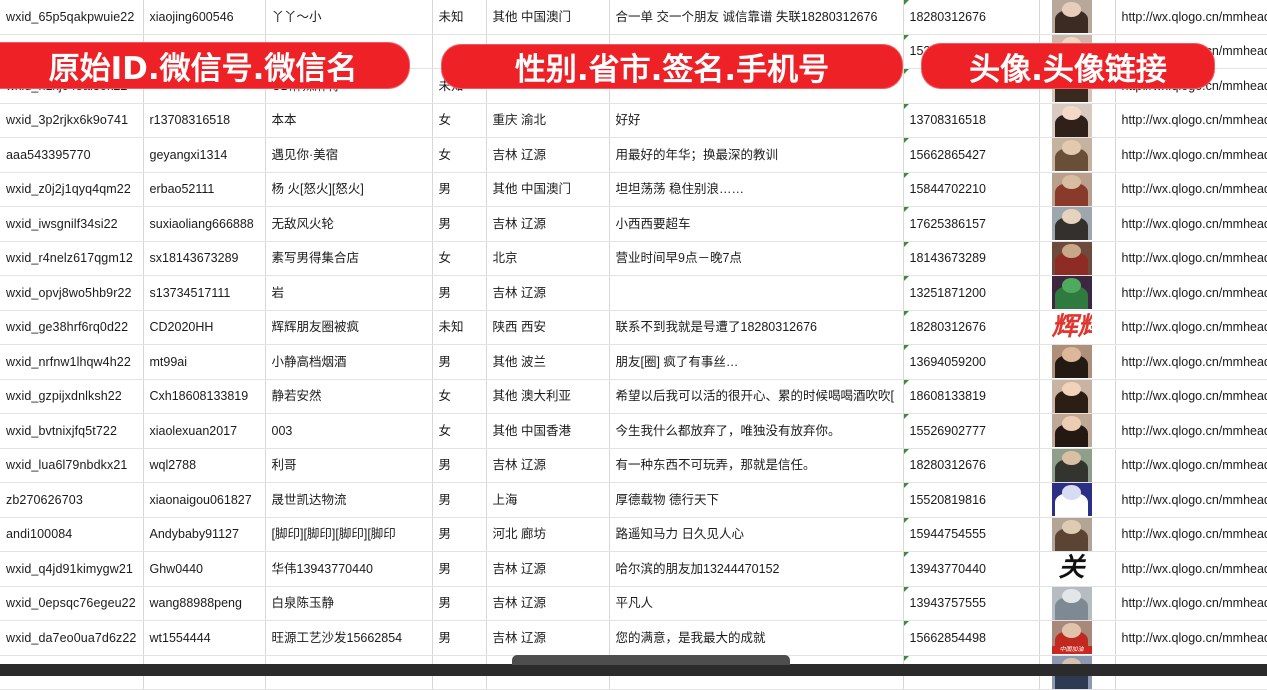  What do you see at coordinates (971, 155) in the screenshot?
I see `cell-phone: 15662865427` at bounding box center [971, 155].